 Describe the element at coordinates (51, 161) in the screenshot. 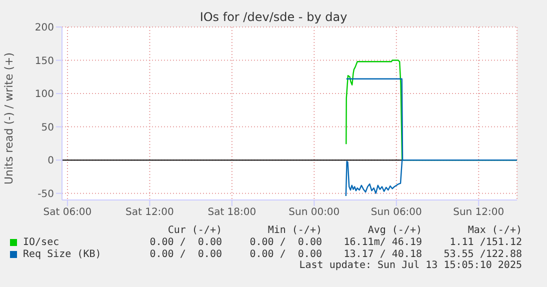

I see `y-tick-label: 0` at that location.